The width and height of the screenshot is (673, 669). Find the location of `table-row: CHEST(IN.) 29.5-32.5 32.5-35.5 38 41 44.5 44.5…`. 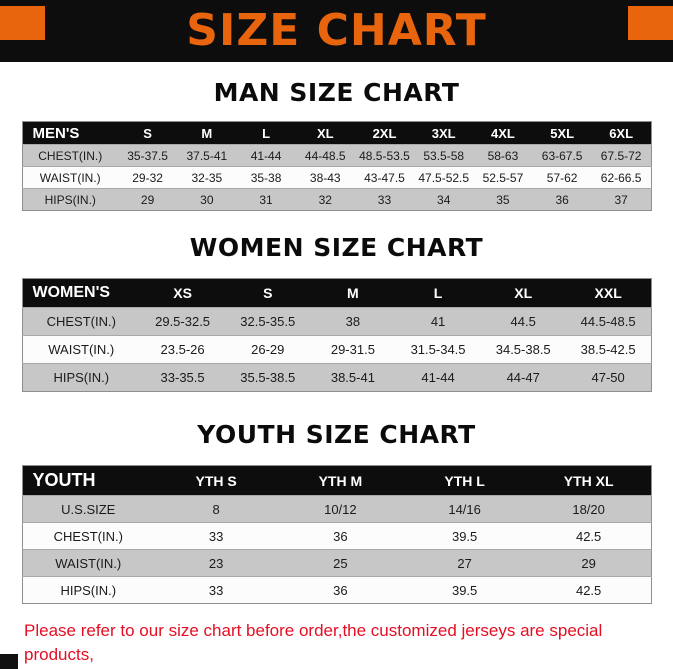

table-row: CHEST(IN.) 29.5-32.5 32.5-35.5 38 41 44.5 44.5… is located at coordinates (336, 321).